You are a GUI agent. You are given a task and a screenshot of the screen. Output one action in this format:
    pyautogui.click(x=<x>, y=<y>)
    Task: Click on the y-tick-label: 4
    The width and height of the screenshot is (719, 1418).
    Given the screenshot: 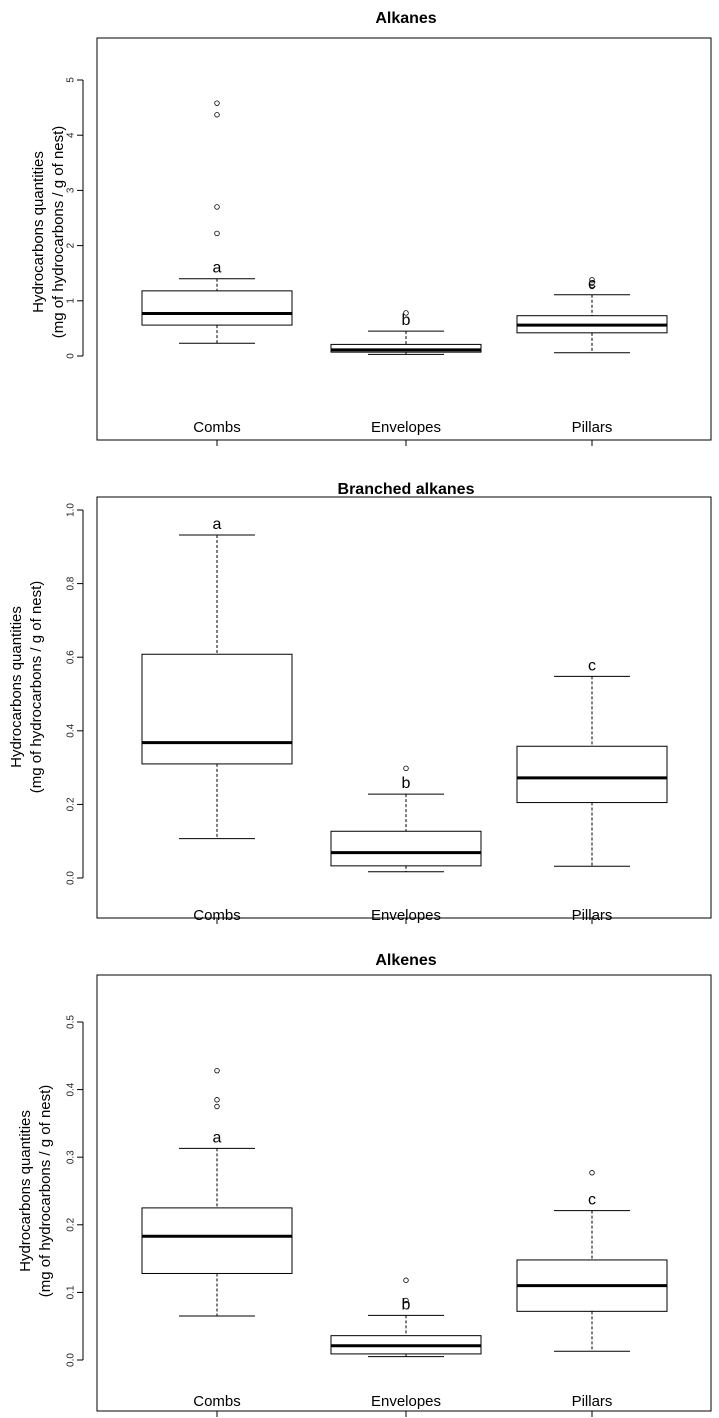 What is the action you would take?
    pyautogui.click(x=71, y=135)
    